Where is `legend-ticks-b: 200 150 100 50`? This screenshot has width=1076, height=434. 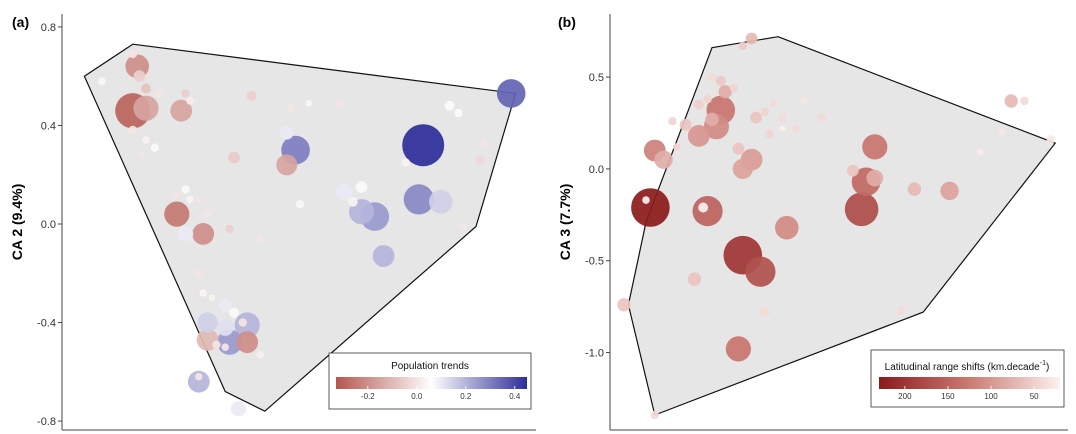
legend-ticks-b: 200 150 100 50 is located at coordinates (968, 393).